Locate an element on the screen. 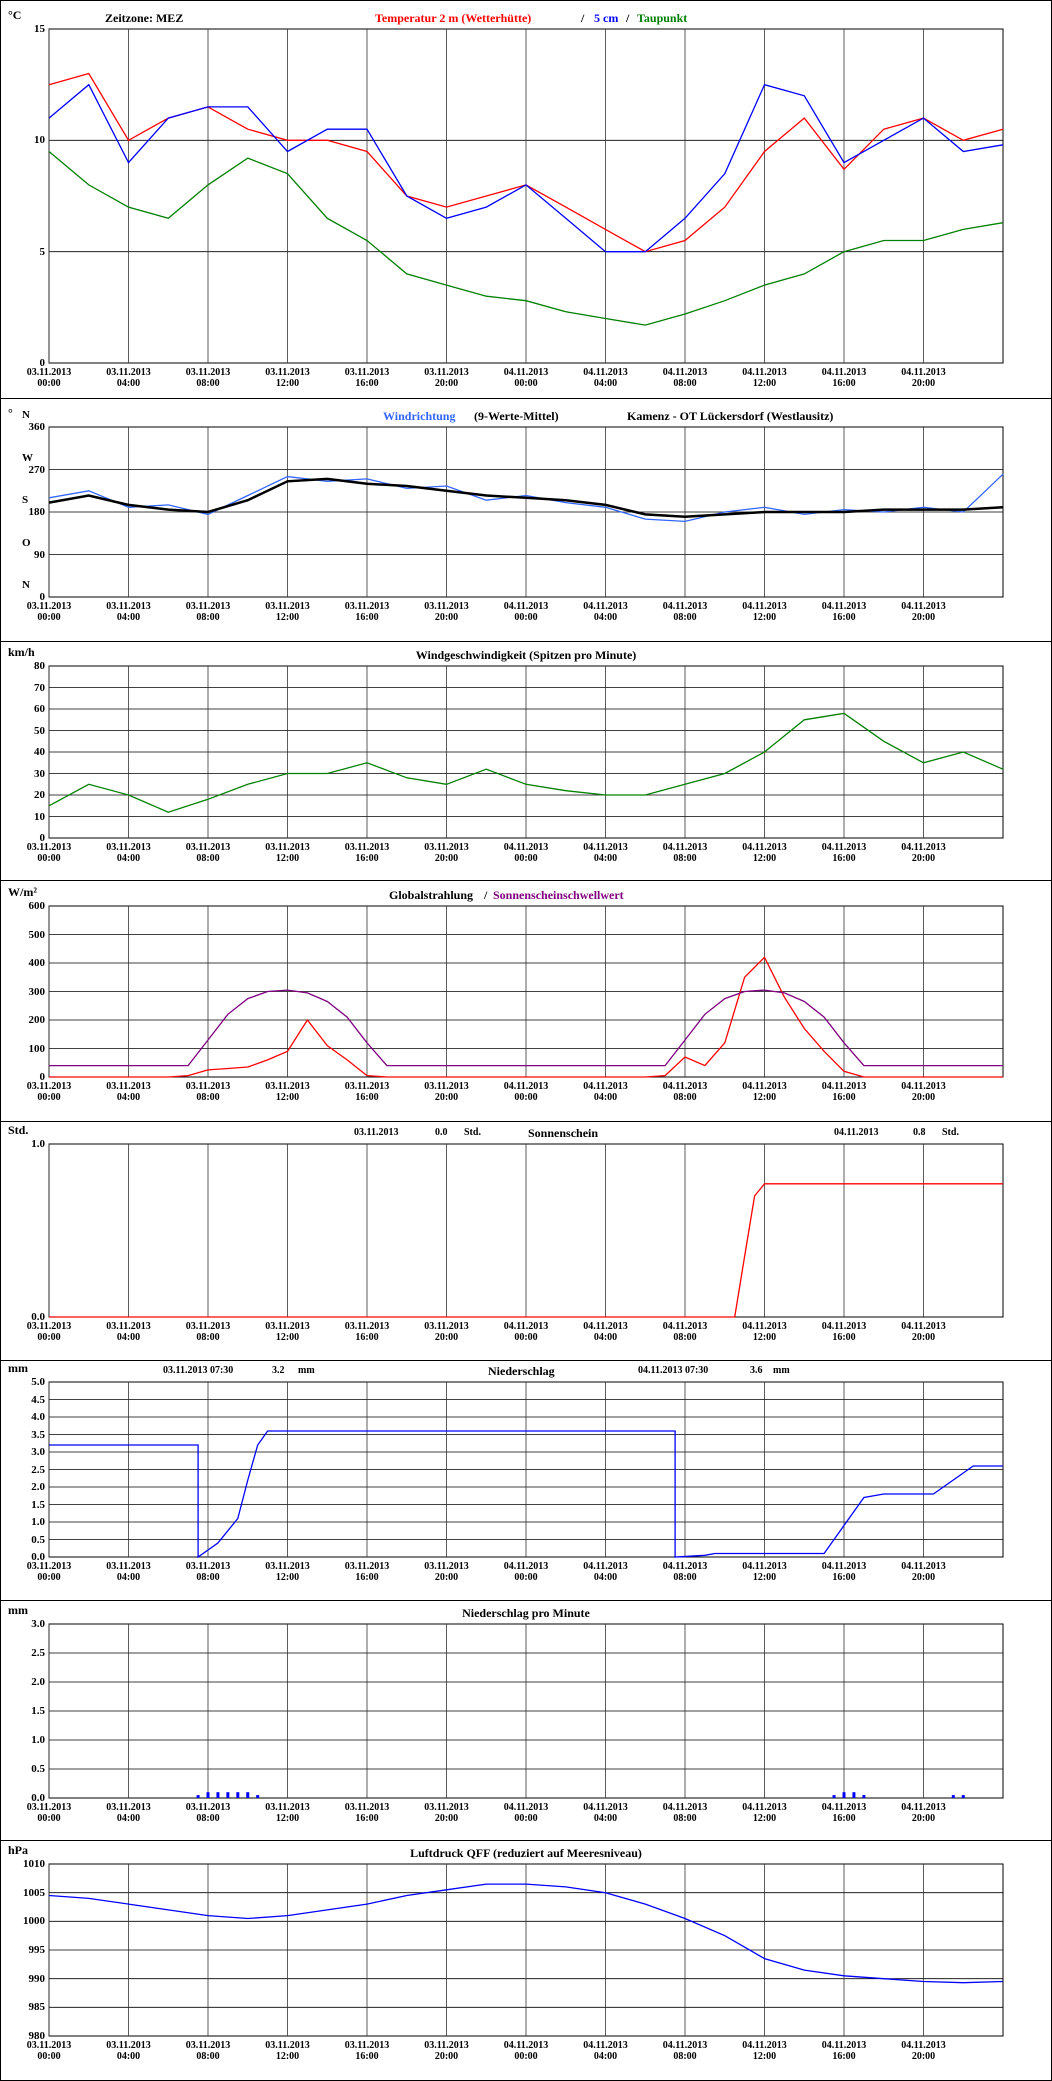  x-tick-label: 03.11.2013 12:00 is located at coordinates (287, 1813).